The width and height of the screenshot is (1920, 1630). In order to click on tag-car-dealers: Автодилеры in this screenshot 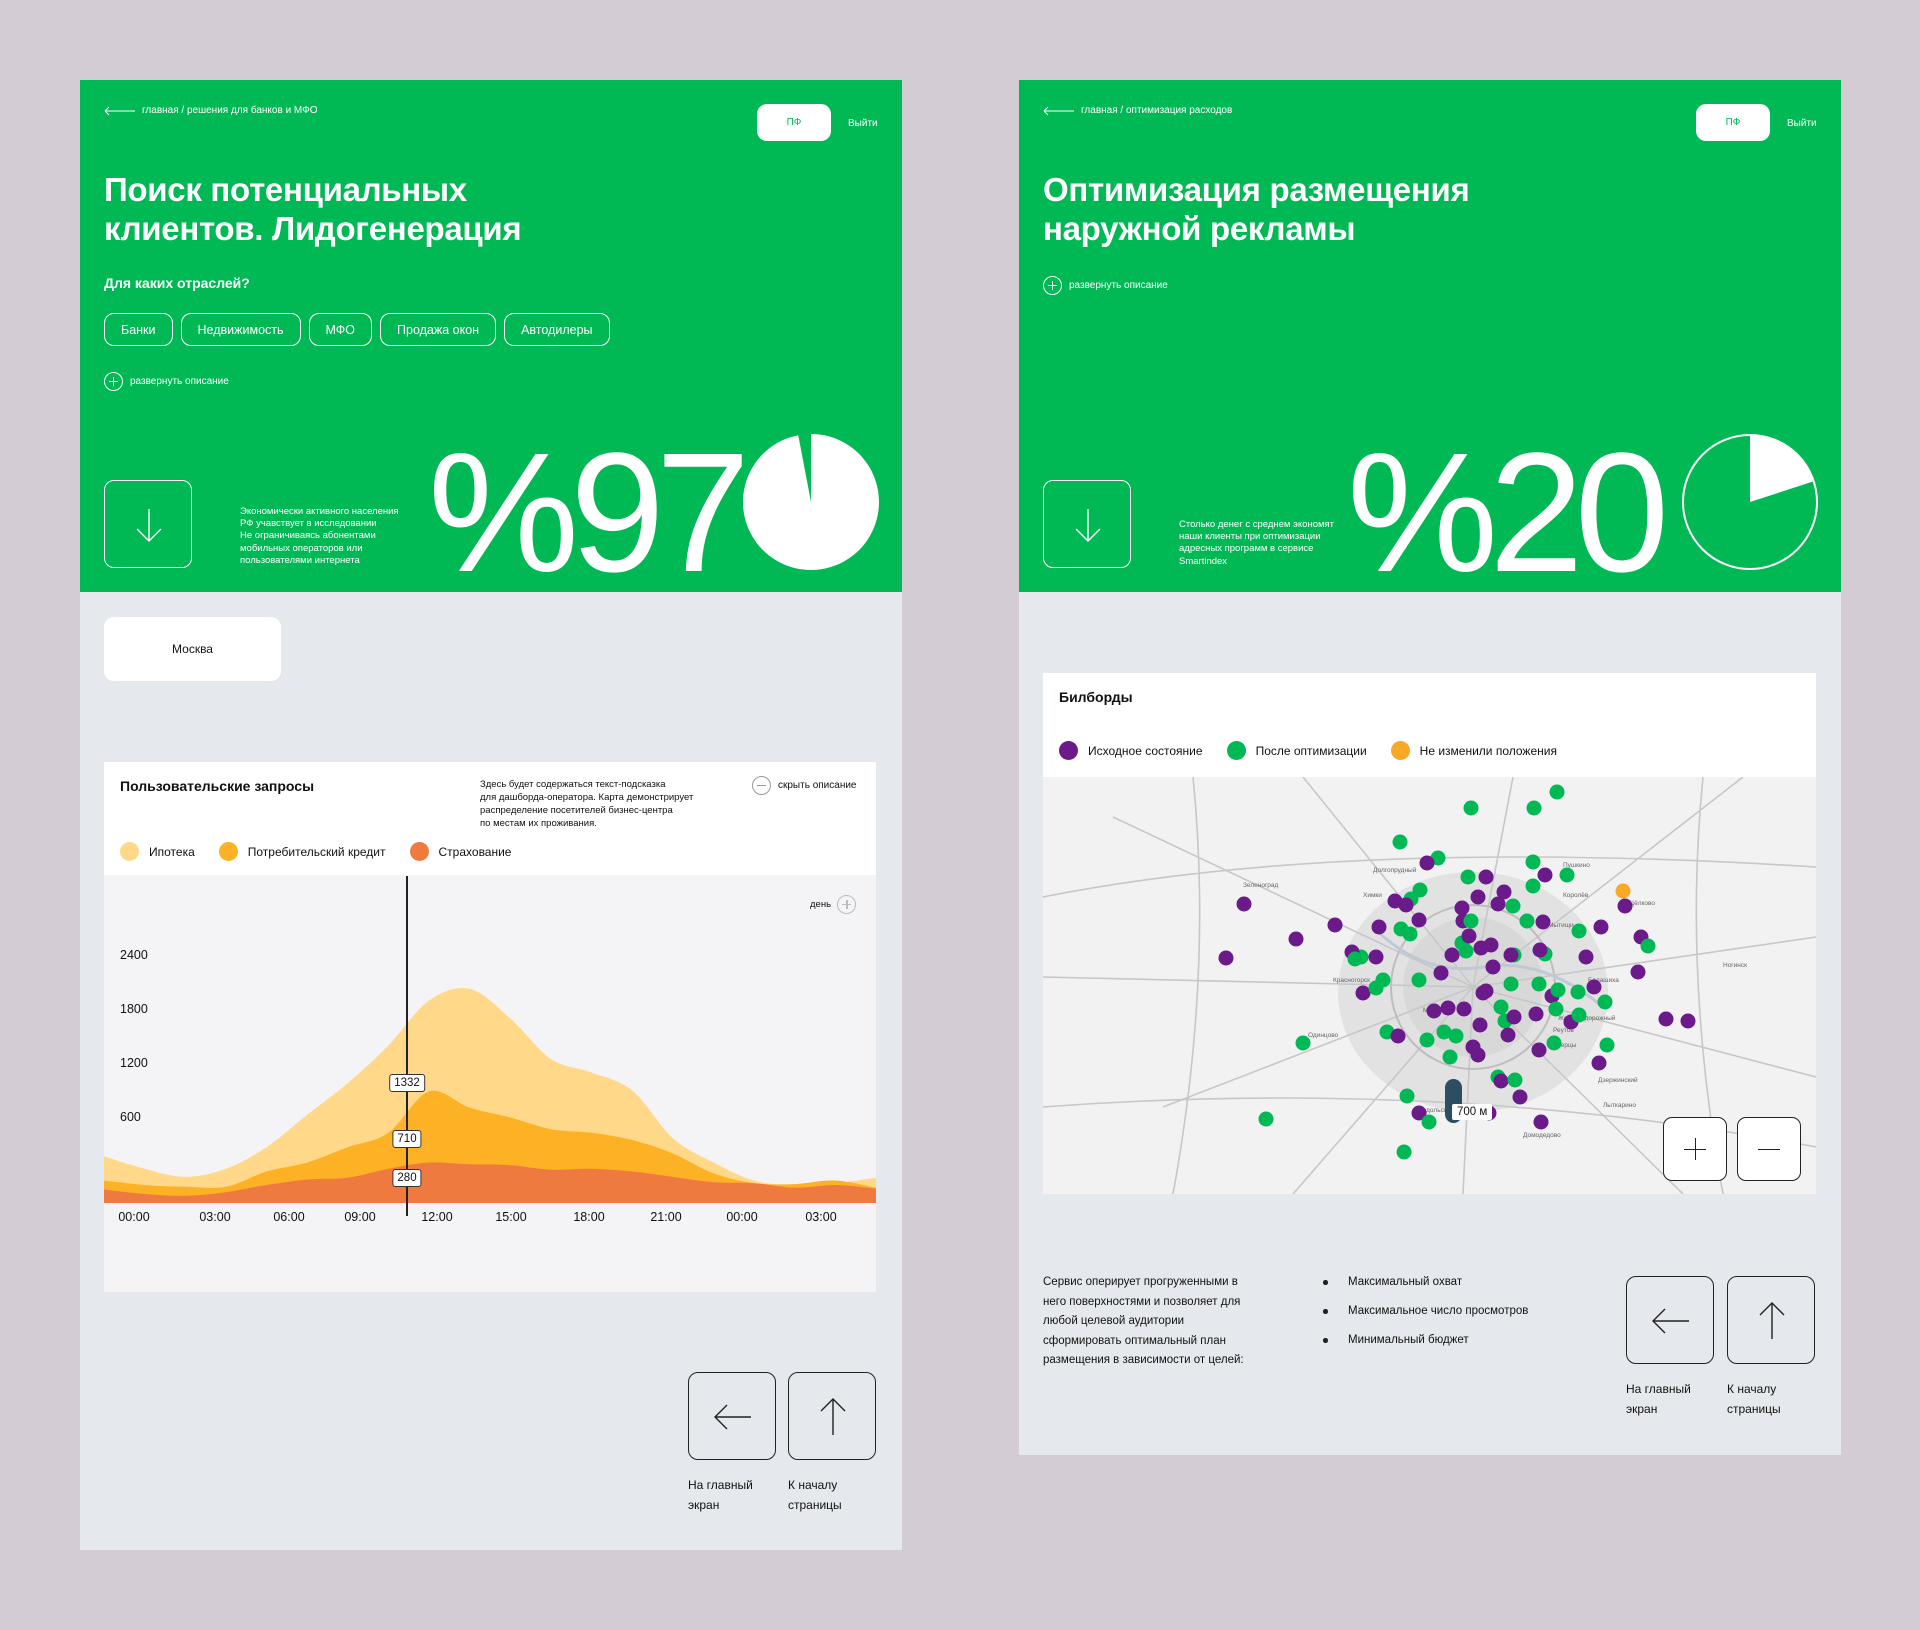, I will do `click(557, 329)`.